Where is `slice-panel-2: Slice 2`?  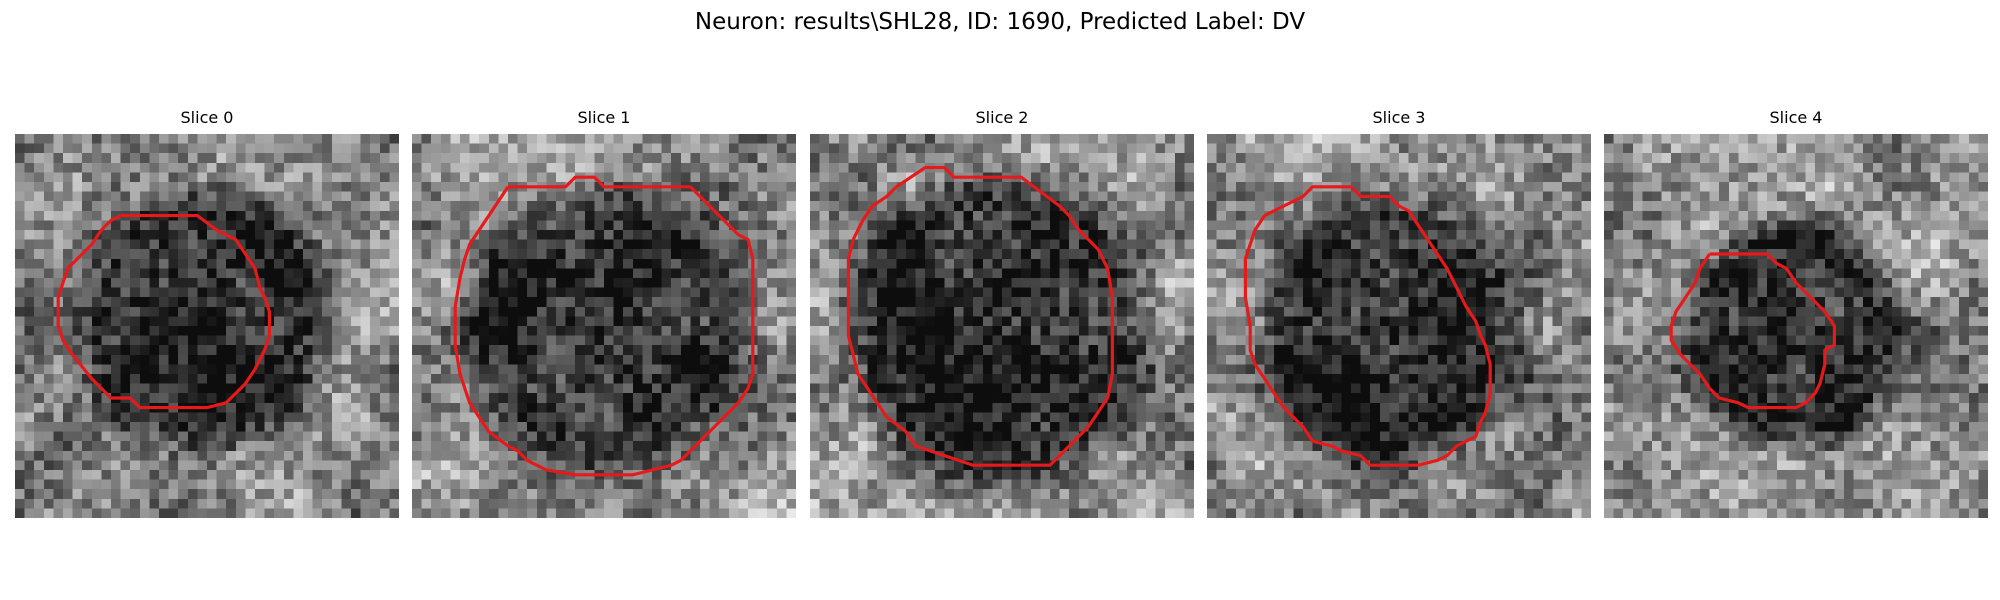 slice-panel-2: Slice 2 is located at coordinates (1002, 314).